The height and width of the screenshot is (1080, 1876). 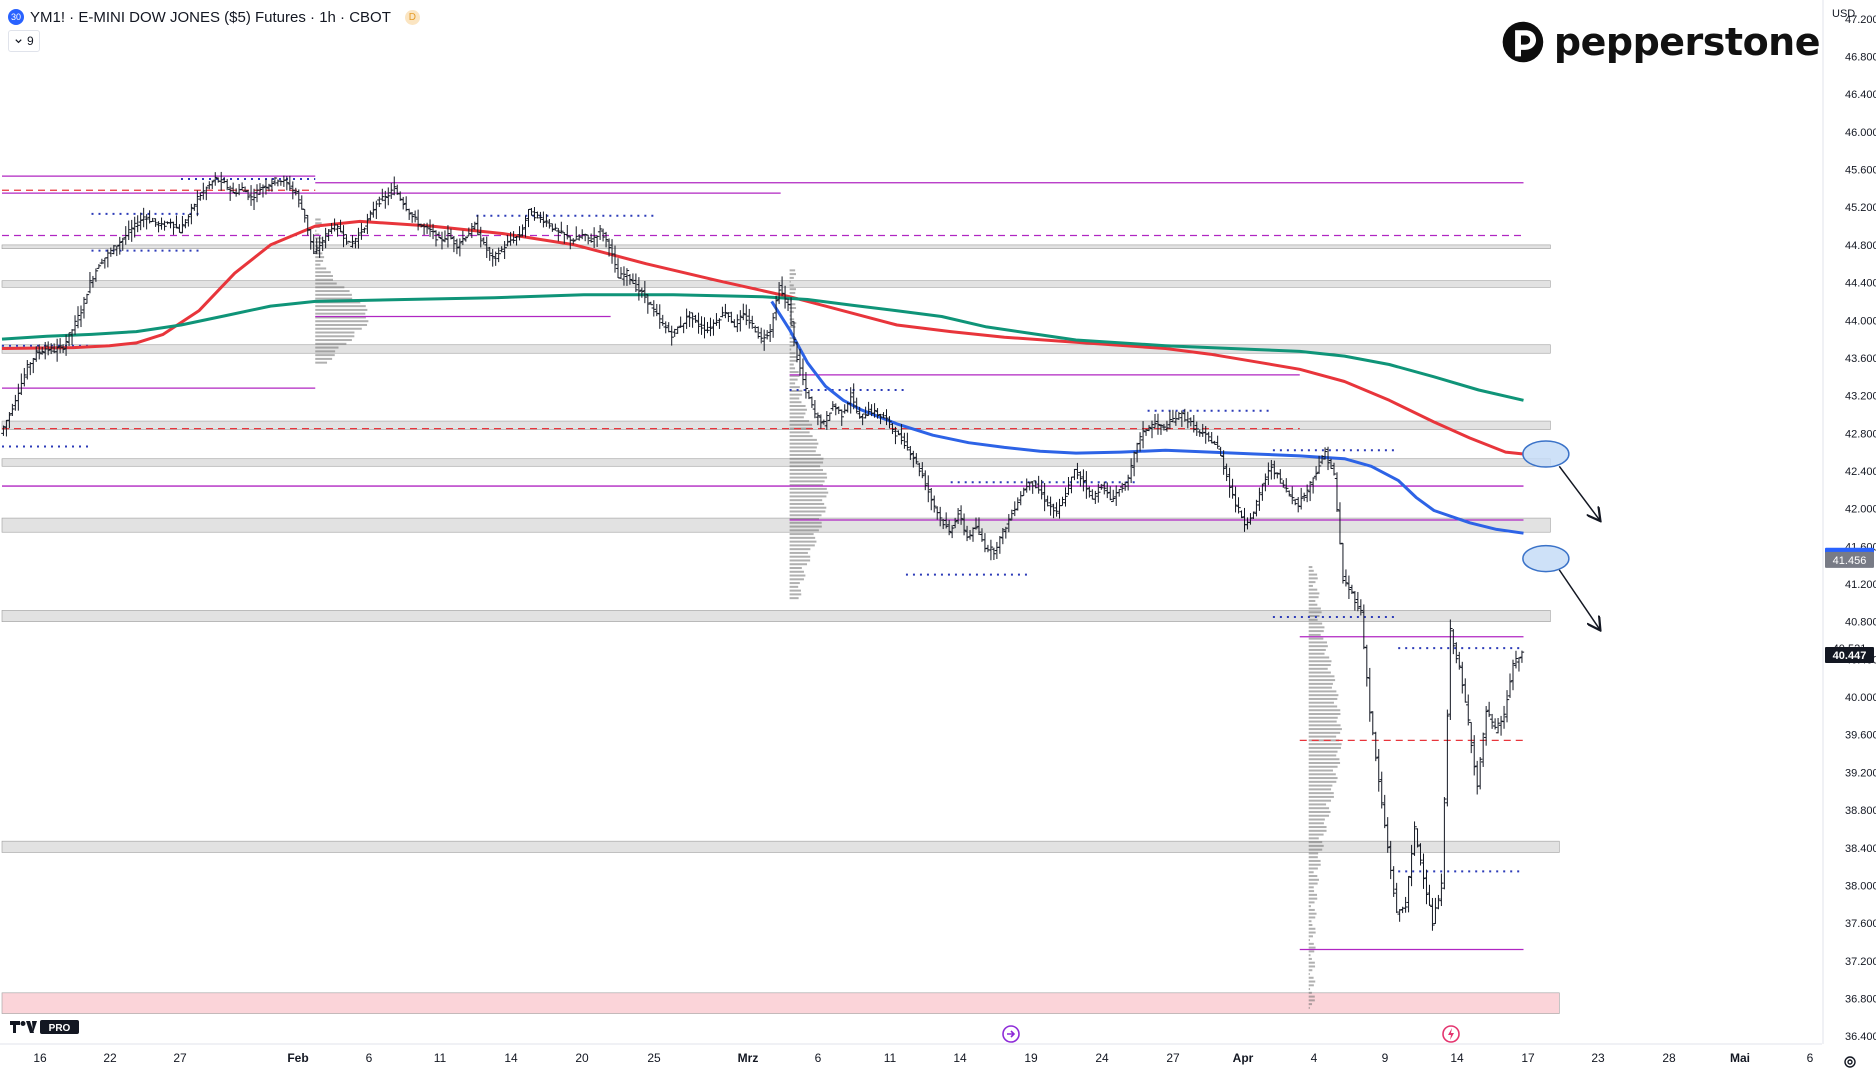 What do you see at coordinates (180, 1058) in the screenshot?
I see `x-tick-label: 27` at bounding box center [180, 1058].